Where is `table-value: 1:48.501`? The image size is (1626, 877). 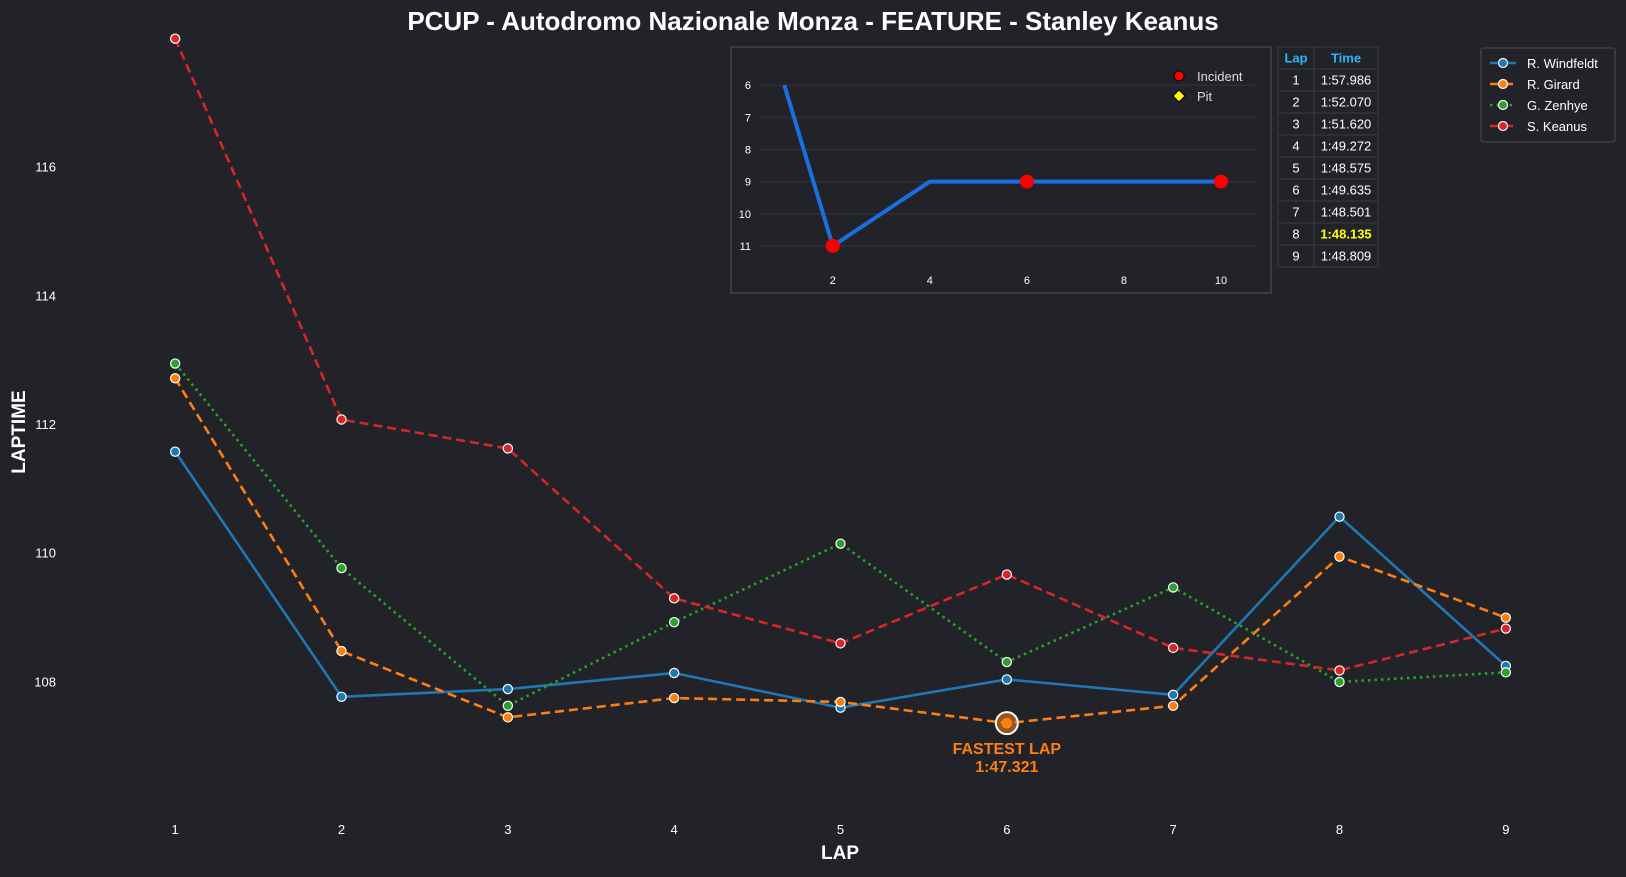 table-value: 1:48.501 is located at coordinates (1346, 212).